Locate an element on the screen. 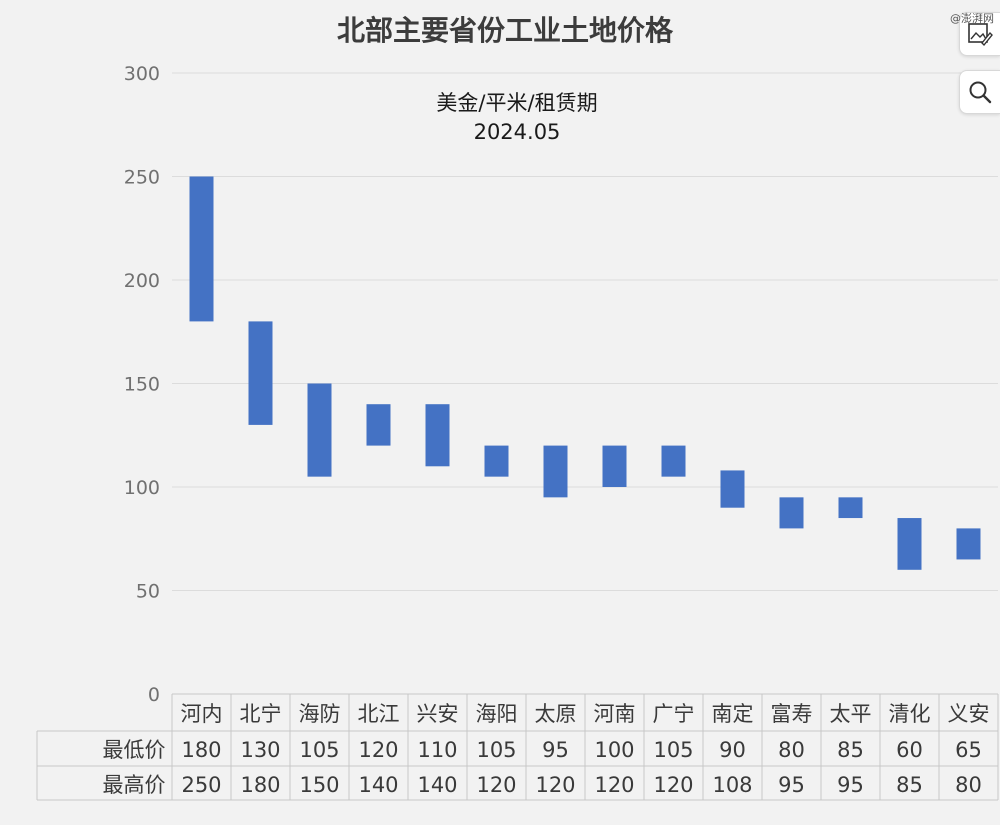  table-value-cell: 150 is located at coordinates (319, 785).